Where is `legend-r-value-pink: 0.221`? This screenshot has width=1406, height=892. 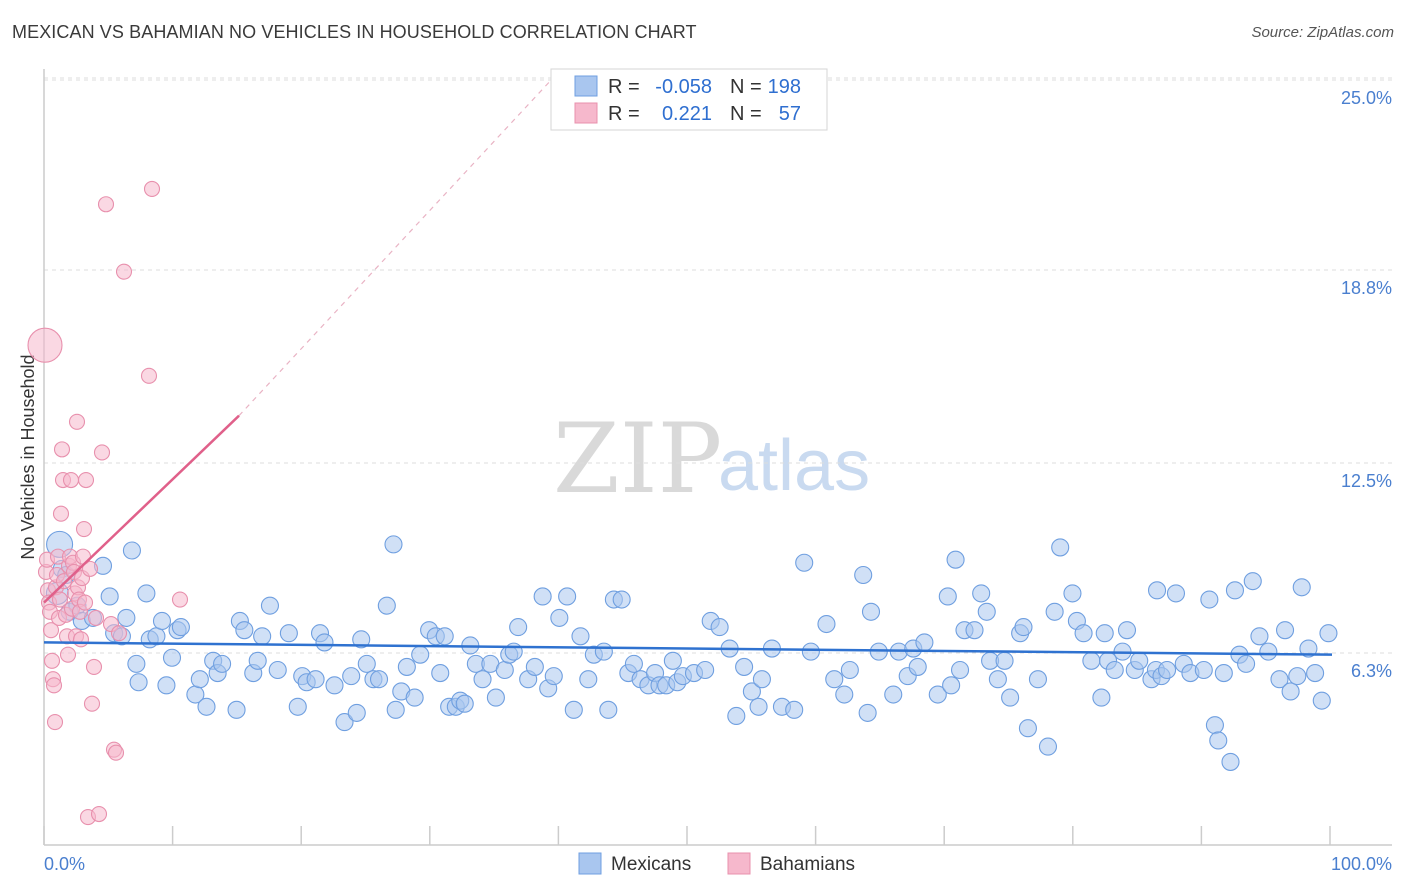
legend-r-value-pink: 0.221 is located at coordinates (687, 114).